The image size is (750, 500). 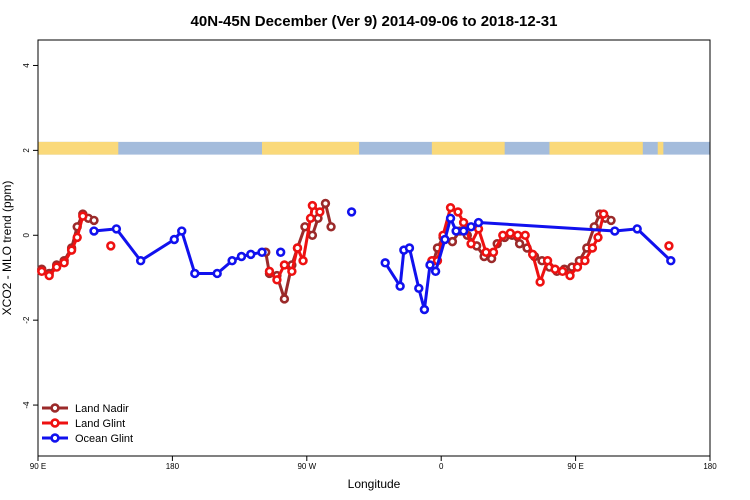 What do you see at coordinates (710, 466) in the screenshot?
I see `x-tick-label: 180` at bounding box center [710, 466].